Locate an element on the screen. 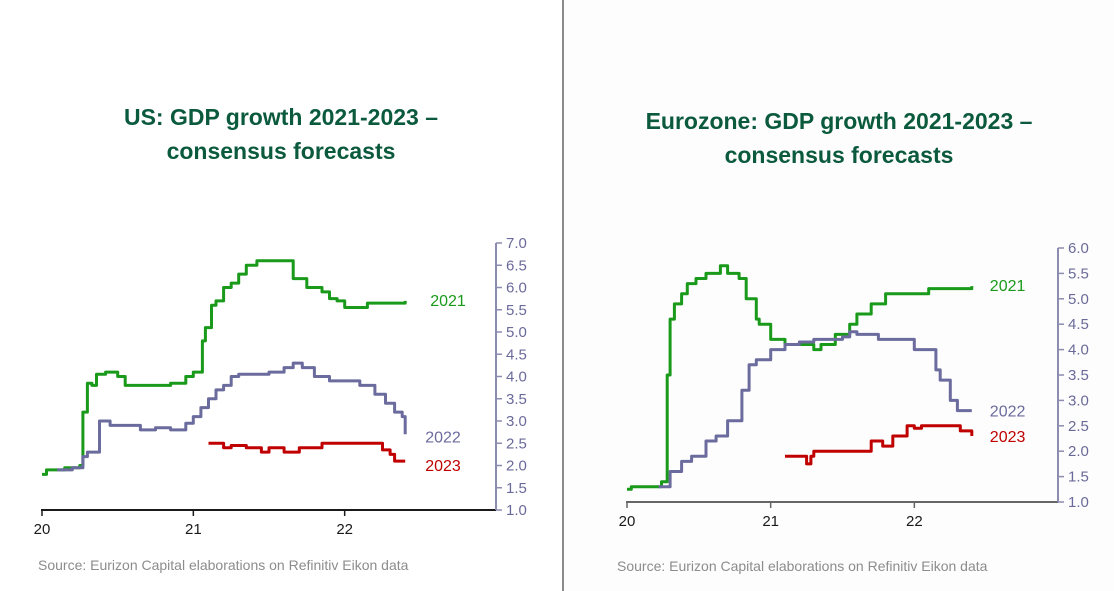 Image resolution: width=1114 pixels, height=591 pixels. us-x-tick-label: 21 is located at coordinates (193, 529).